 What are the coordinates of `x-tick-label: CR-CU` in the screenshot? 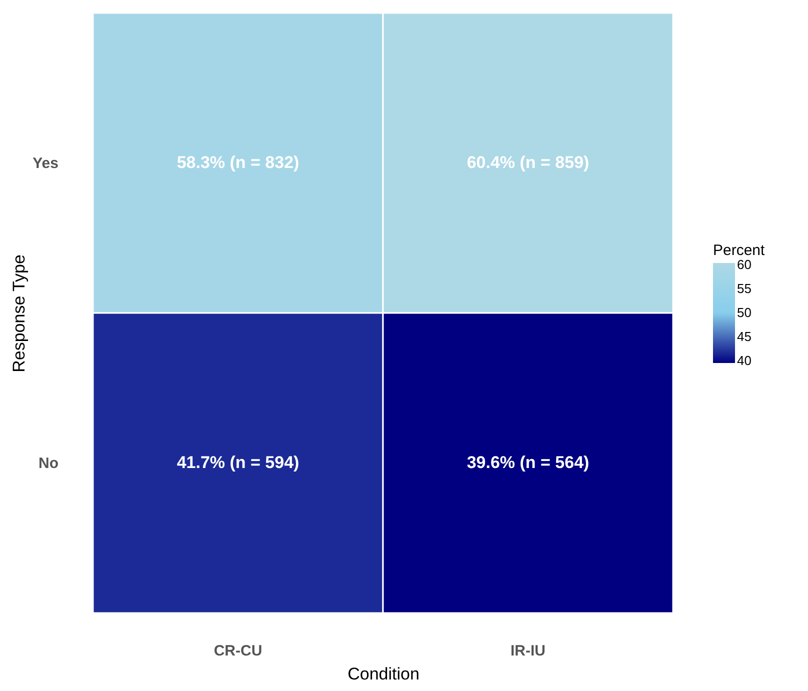 It's located at (238, 651).